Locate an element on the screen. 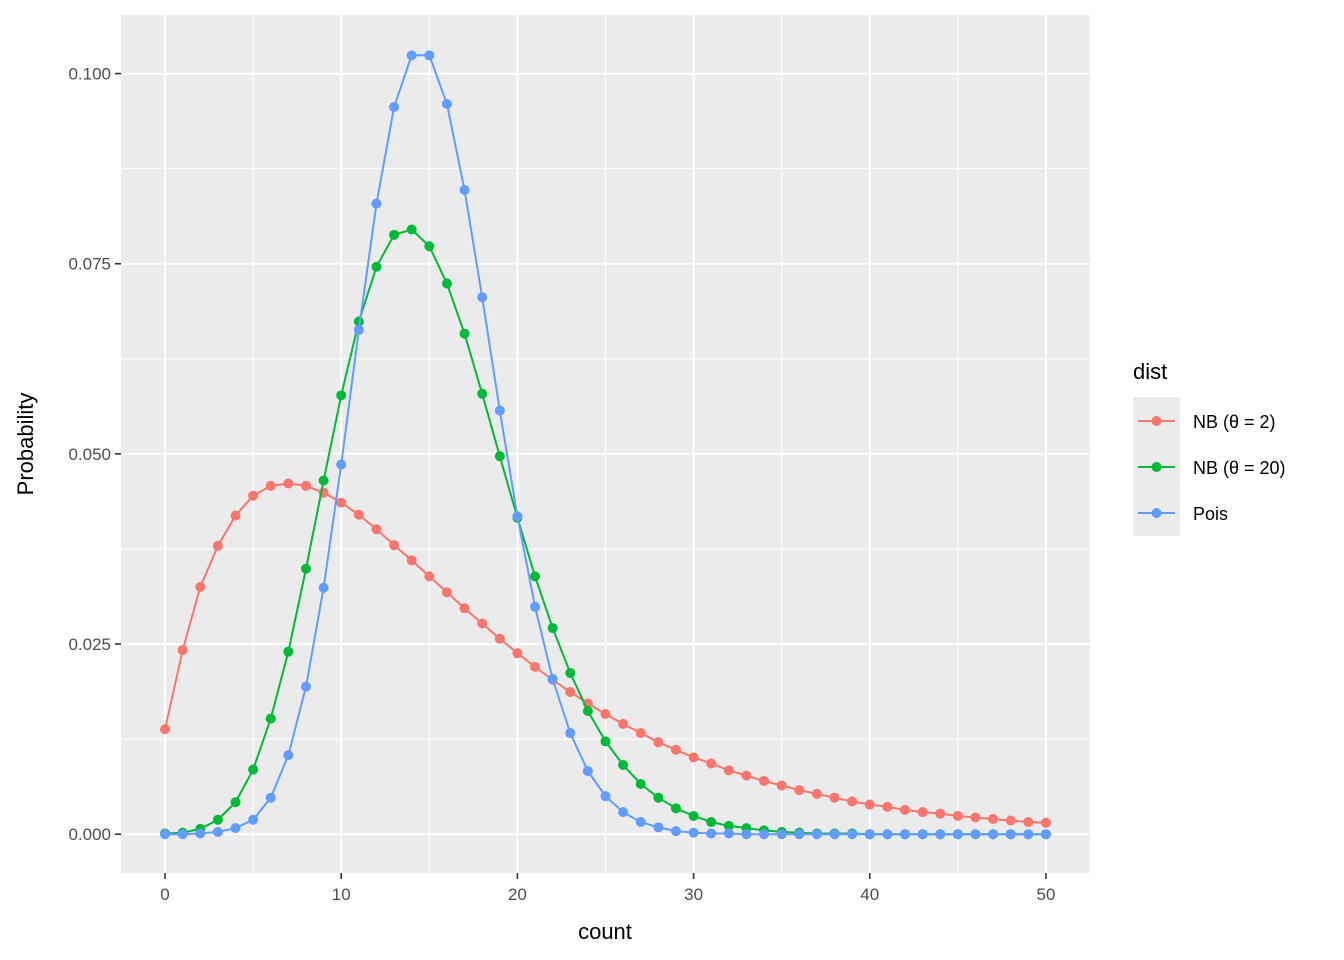 The height and width of the screenshot is (960, 1344). y-tick-label: 0.100 is located at coordinates (89, 74).